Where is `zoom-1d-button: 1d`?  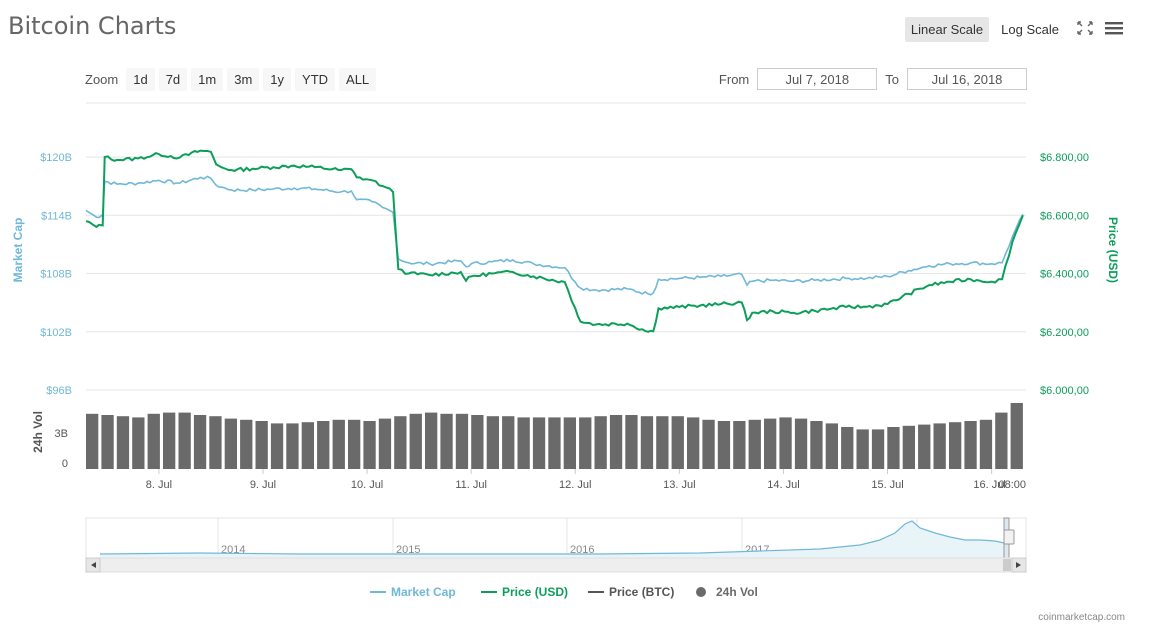 zoom-1d-button: 1d is located at coordinates (140, 79).